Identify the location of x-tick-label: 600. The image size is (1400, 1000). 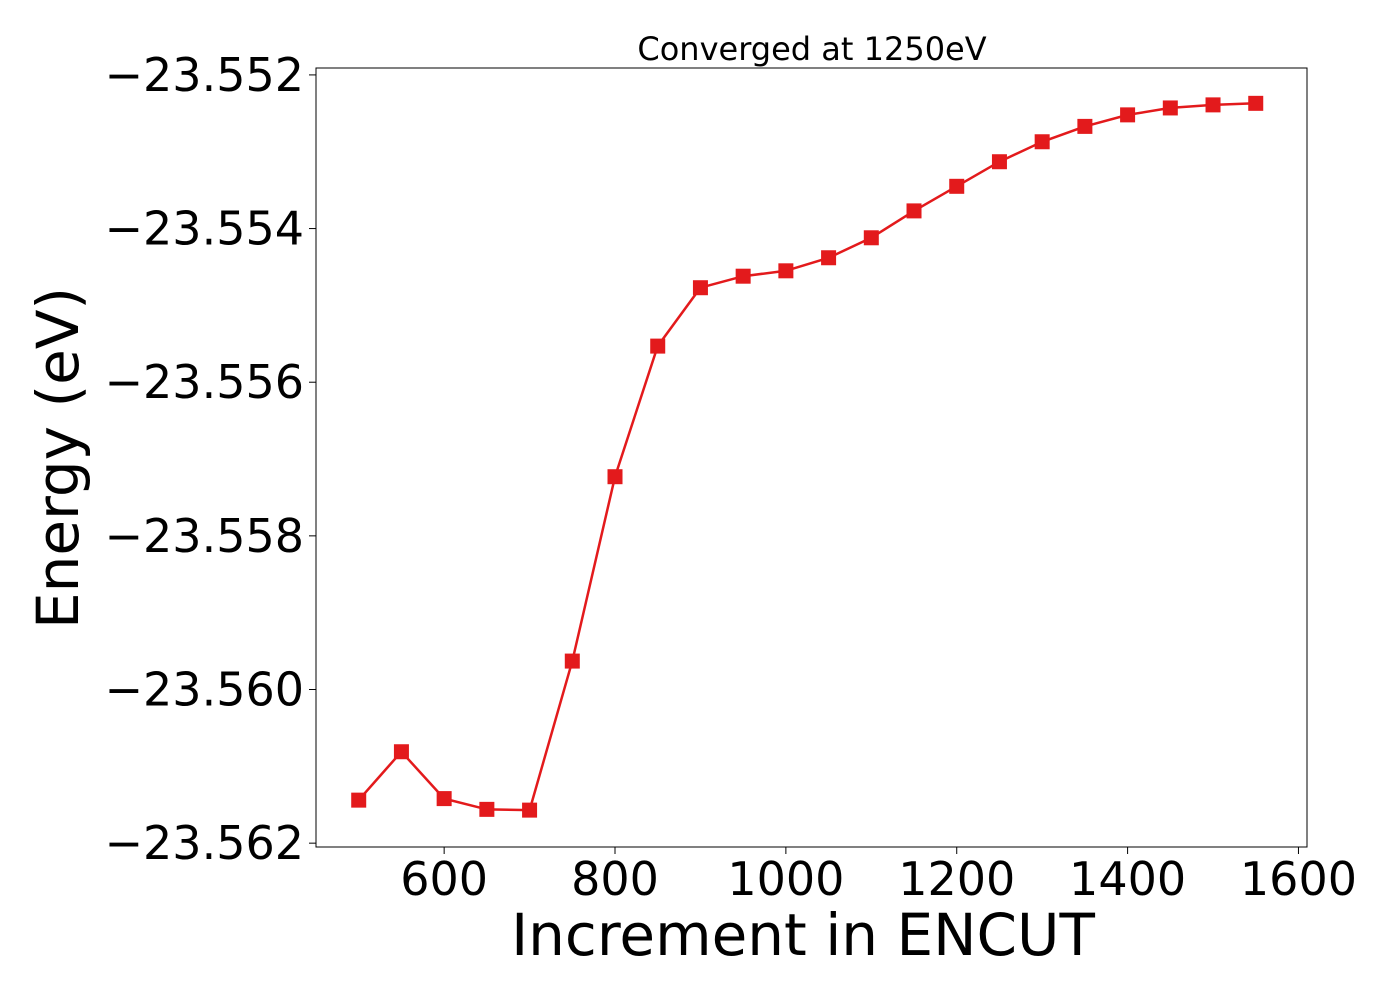
(444, 879).